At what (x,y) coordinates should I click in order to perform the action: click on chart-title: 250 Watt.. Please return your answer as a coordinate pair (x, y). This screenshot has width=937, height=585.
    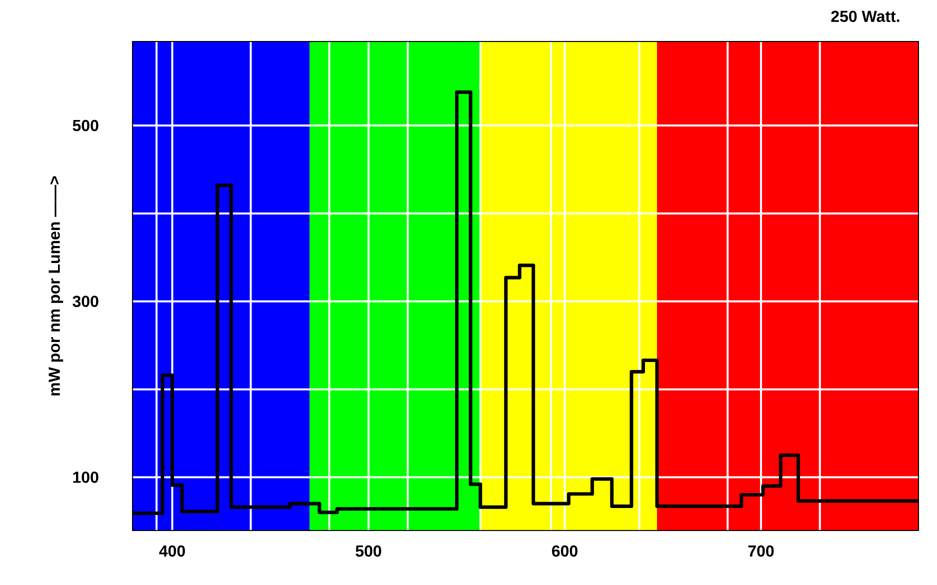
    Looking at the image, I should click on (865, 16).